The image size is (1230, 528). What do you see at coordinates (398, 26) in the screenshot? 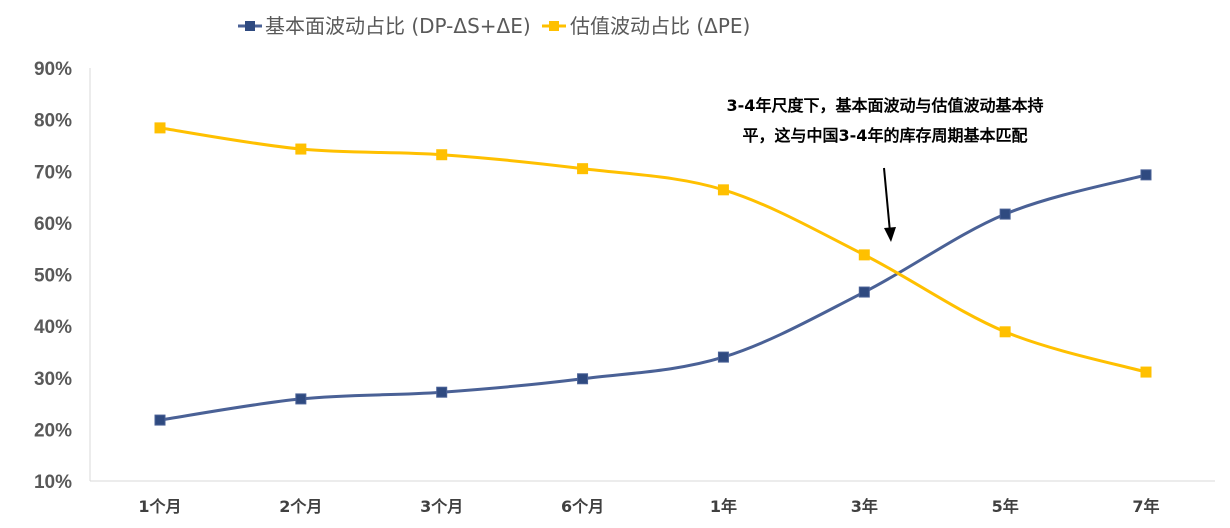
I see `legend-label: 基本面波动占比 (DP-ΔS+ΔE)` at bounding box center [398, 26].